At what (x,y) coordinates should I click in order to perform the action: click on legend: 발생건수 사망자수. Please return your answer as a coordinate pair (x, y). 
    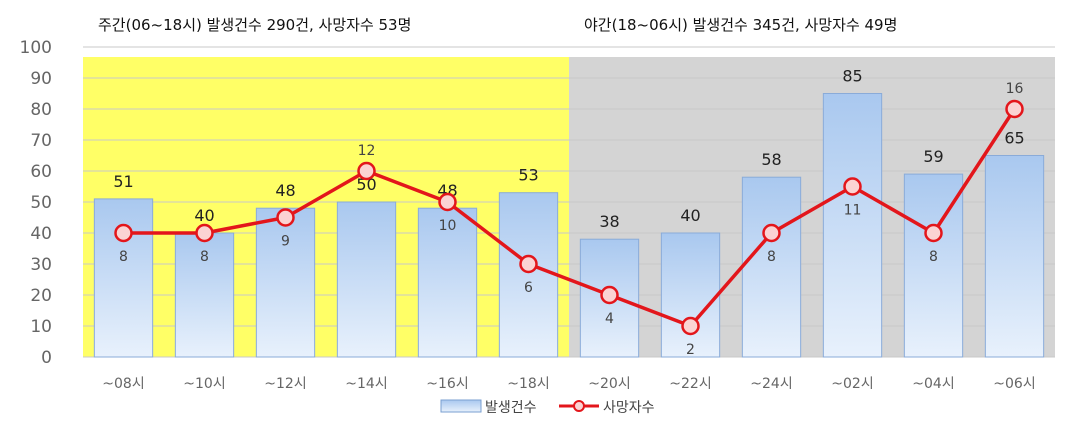
    Looking at the image, I should click on (547, 407).